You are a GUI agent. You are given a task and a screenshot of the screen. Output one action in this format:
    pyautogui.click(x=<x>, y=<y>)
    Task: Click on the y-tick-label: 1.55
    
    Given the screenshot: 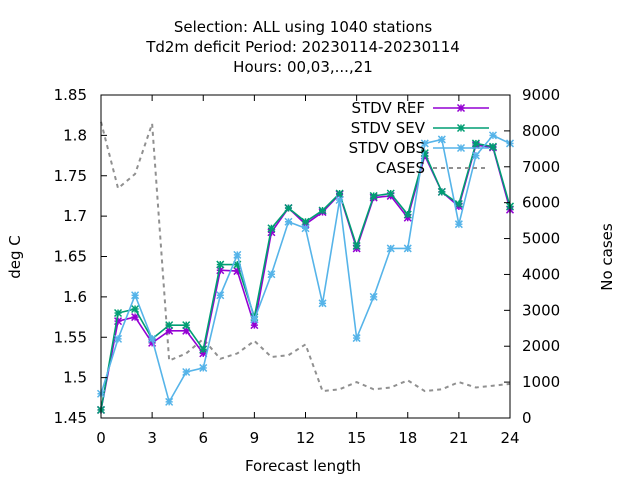 What is the action you would take?
    pyautogui.click(x=70, y=337)
    